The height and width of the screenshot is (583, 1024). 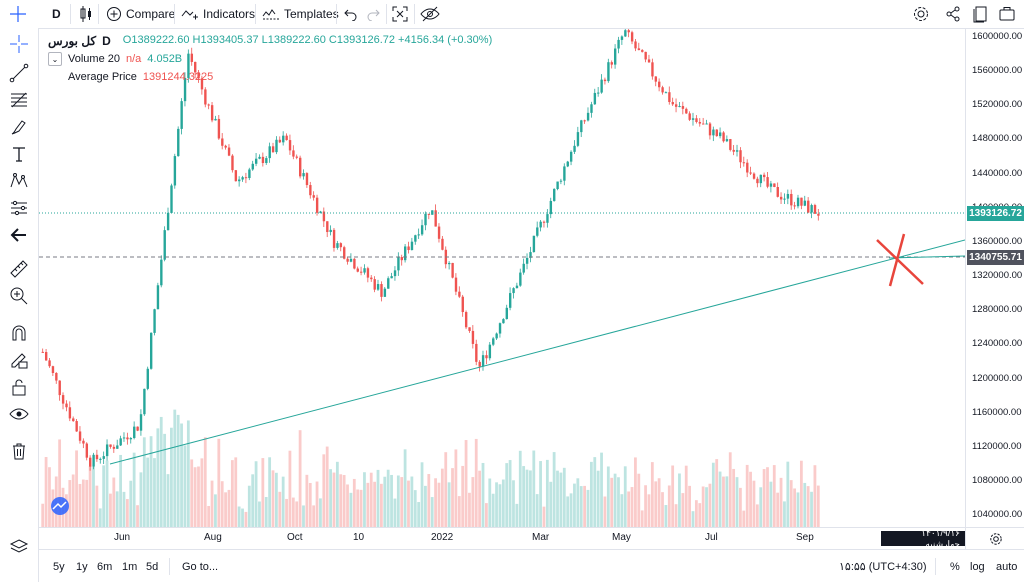 What do you see at coordinates (19, 296) in the screenshot?
I see `zoom-in-icon` at bounding box center [19, 296].